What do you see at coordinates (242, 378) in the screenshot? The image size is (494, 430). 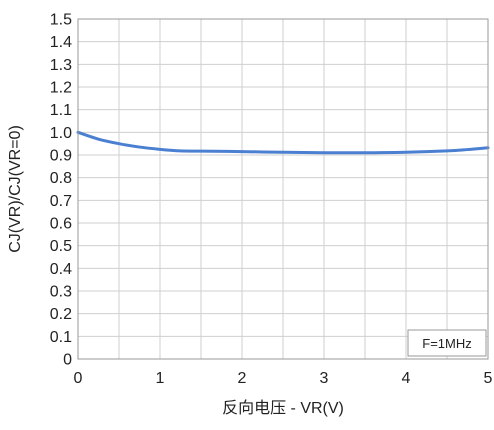 I see `x-tick-label: 2` at bounding box center [242, 378].